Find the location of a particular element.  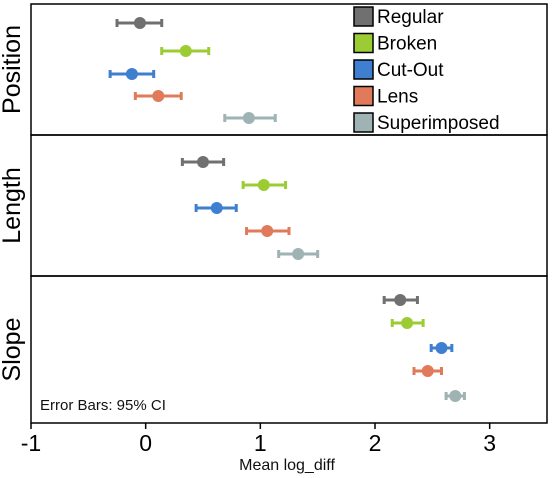

annotation-error-bars: Error Bars: 95% CI is located at coordinates (103, 405).